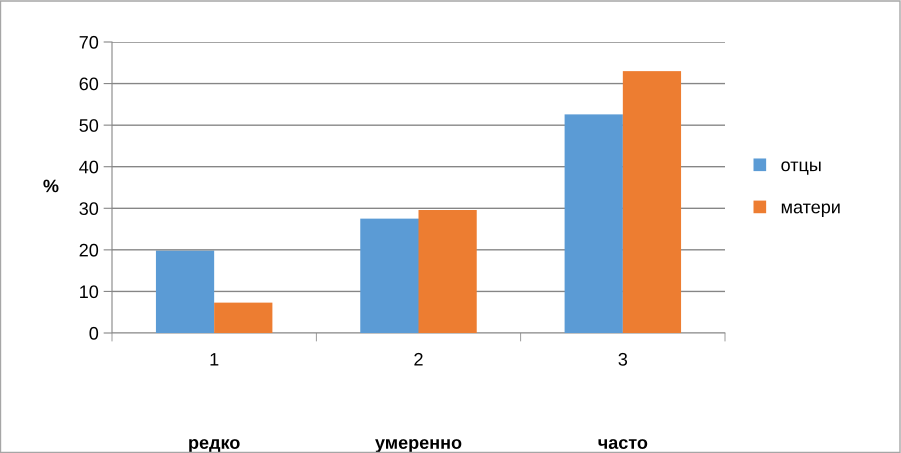 The height and width of the screenshot is (453, 901). Describe the element at coordinates (418, 359) in the screenshot. I see `x-tick-label: 2` at that location.